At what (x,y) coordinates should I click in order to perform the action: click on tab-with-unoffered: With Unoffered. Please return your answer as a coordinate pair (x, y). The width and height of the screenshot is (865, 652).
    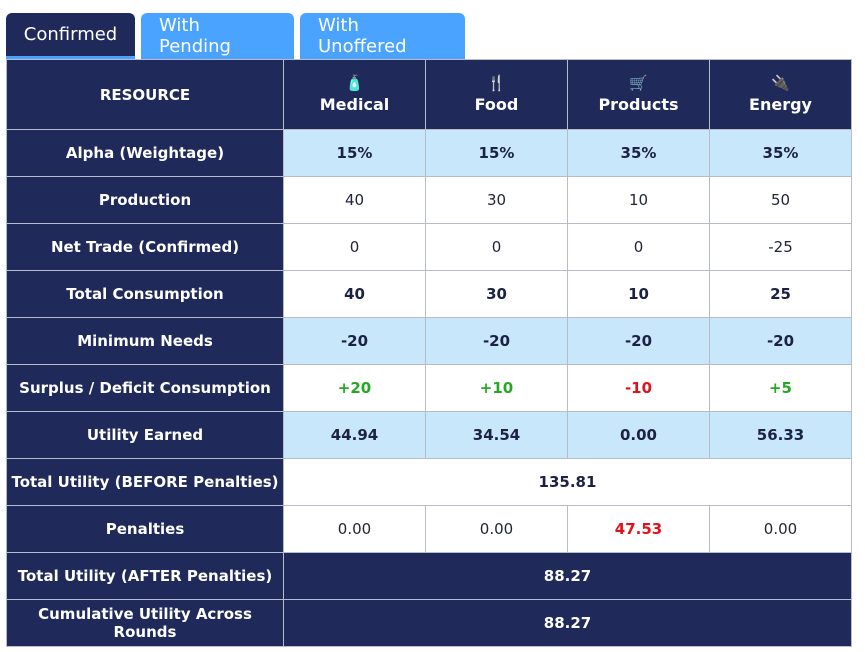
    Looking at the image, I should click on (382, 36).